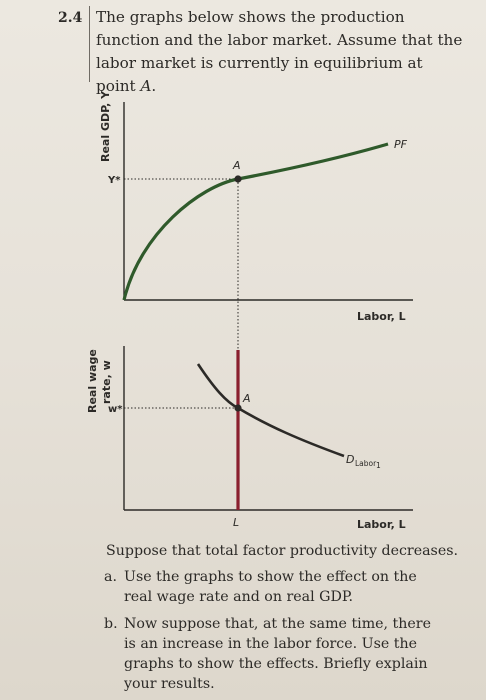 The height and width of the screenshot is (700, 486). I want to click on bottom-x-axis-label: Labor, L, so click(381, 524).